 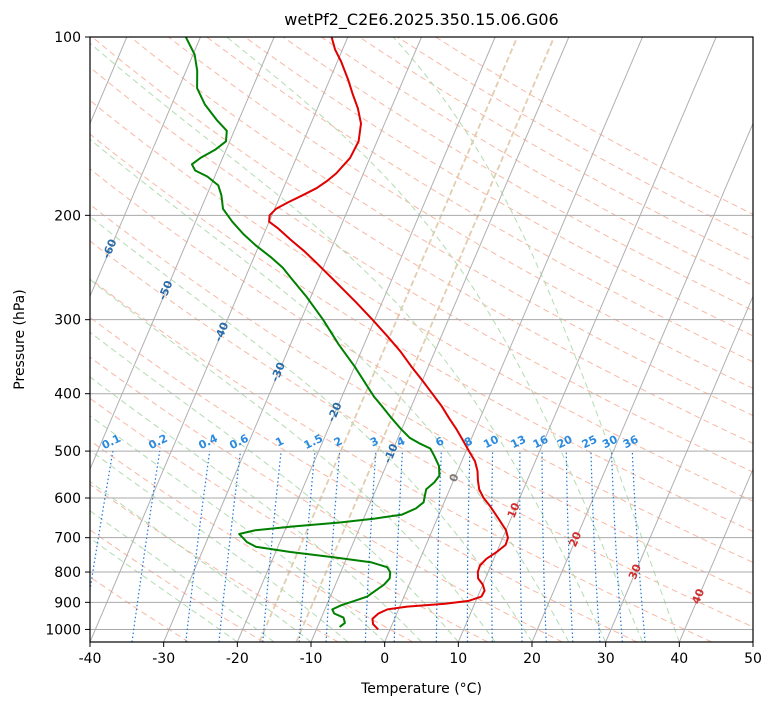 I want to click on mixing-ratio-label: 25, so click(x=589, y=442).